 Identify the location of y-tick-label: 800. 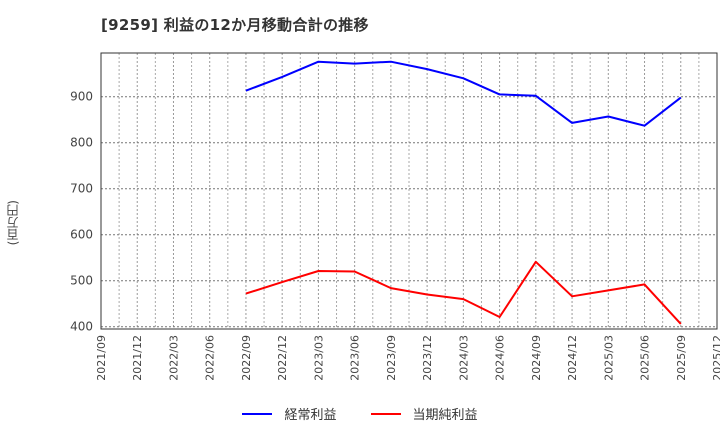
(81, 143).